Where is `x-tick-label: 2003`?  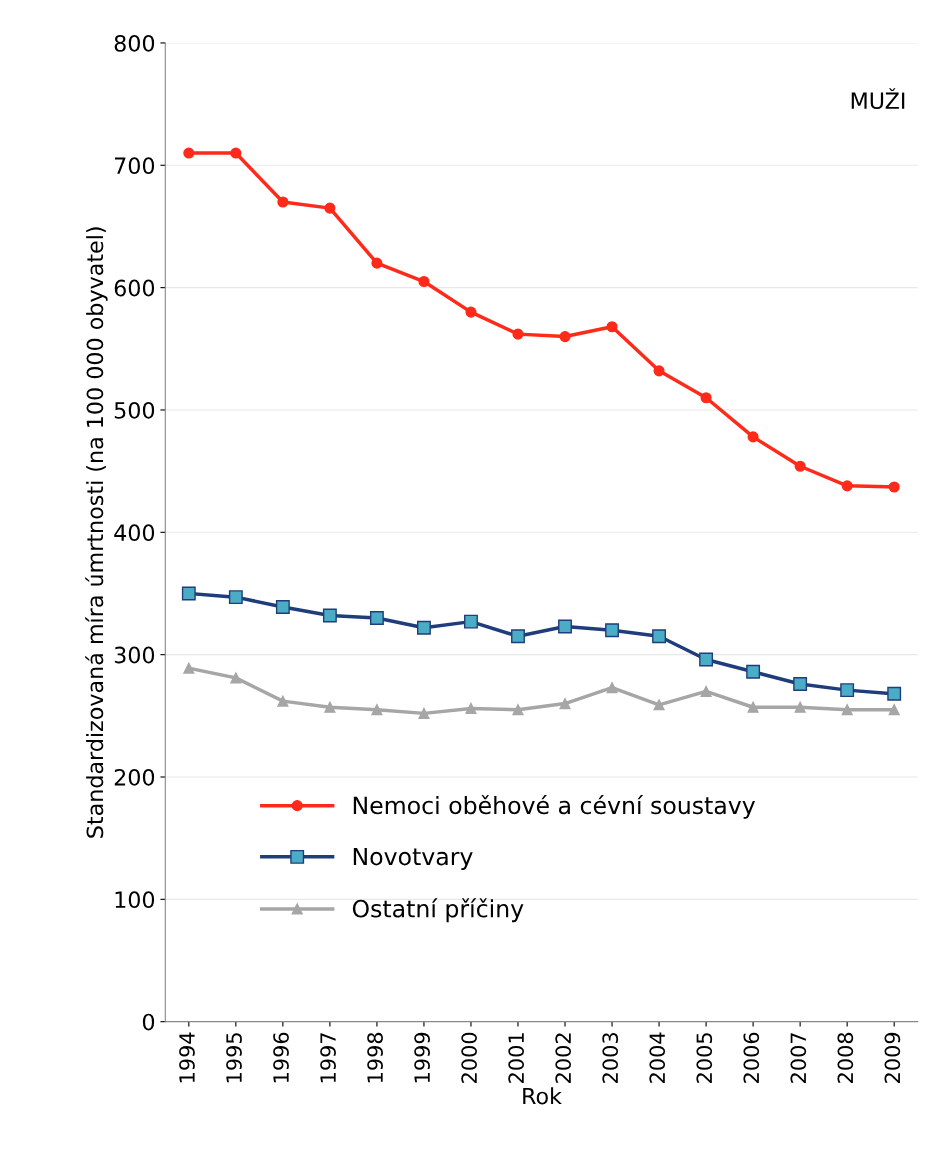
x-tick-label: 2003 is located at coordinates (610, 1058).